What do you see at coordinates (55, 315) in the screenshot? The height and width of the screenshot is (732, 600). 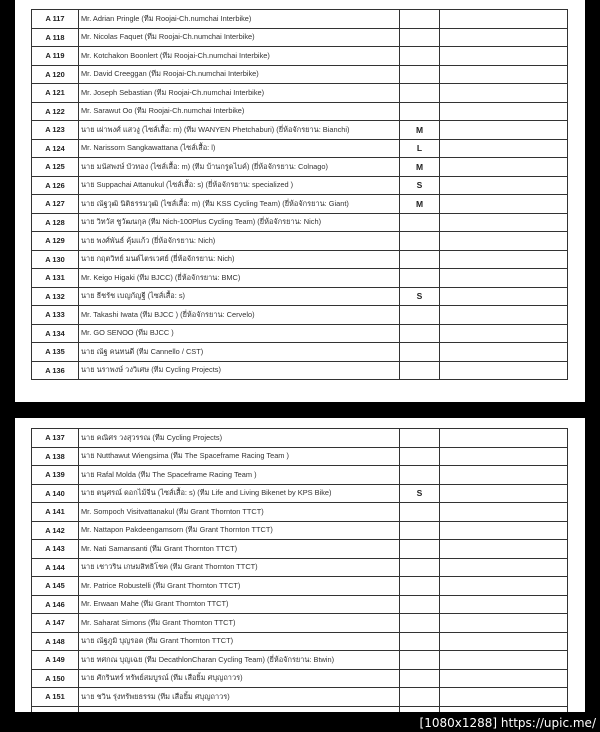 I see `row-id: A 133` at bounding box center [55, 315].